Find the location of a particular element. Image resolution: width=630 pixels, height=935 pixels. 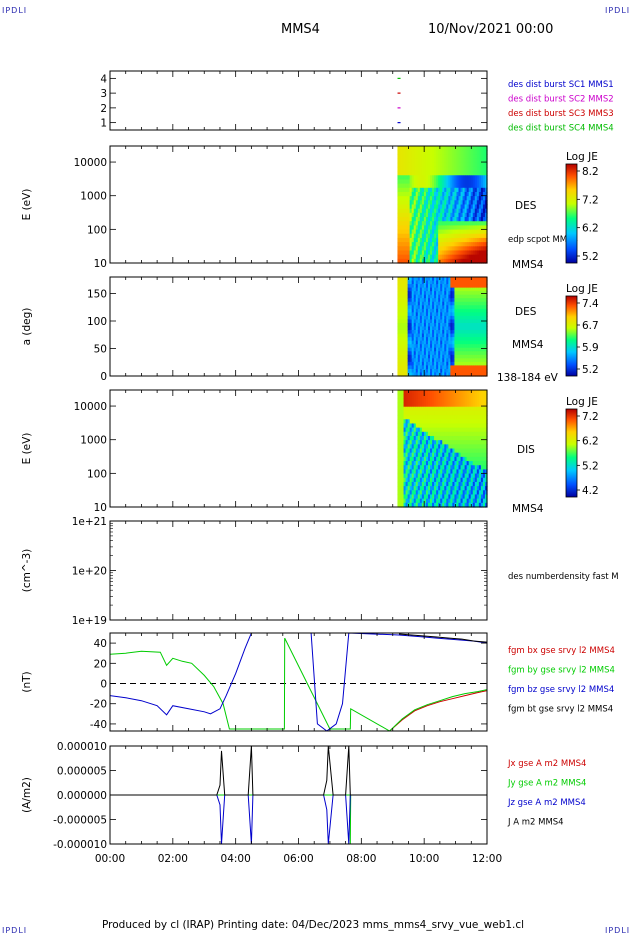

des-energy-tick-label: 10000 is located at coordinates (90, 163).